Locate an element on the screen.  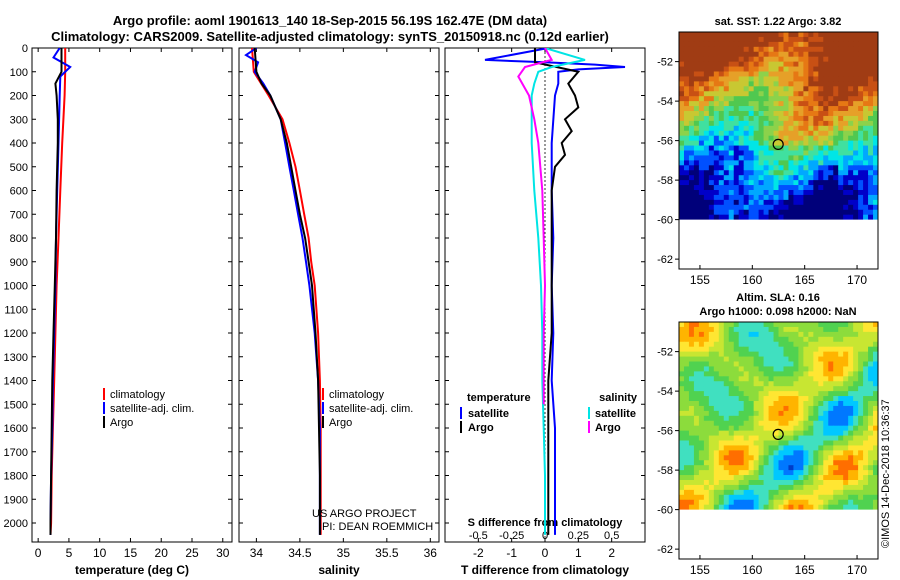
x2-tick-label: 0.25 is located at coordinates (578, 536).